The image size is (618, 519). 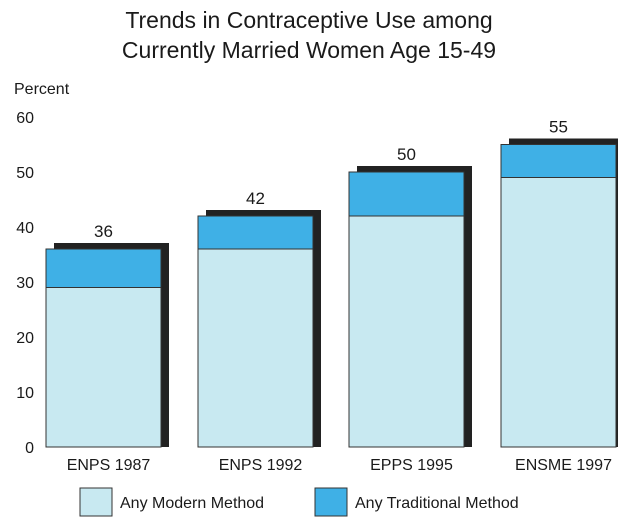 I want to click on y-tick-label: 20, so click(x=25, y=338).